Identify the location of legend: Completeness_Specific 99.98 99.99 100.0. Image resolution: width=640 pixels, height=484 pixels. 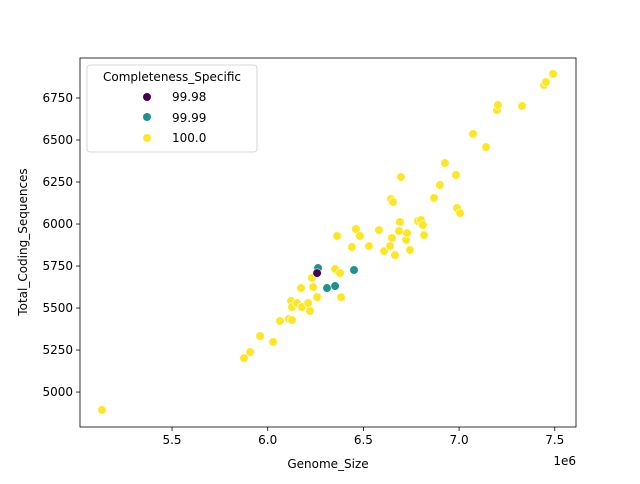
(172, 108).